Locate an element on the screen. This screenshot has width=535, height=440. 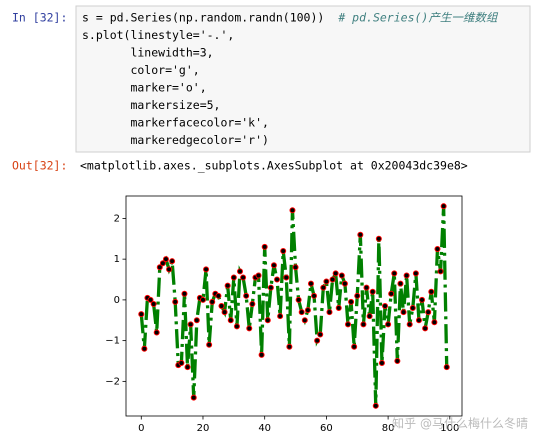
x-tick-label: 60 is located at coordinates (326, 428).